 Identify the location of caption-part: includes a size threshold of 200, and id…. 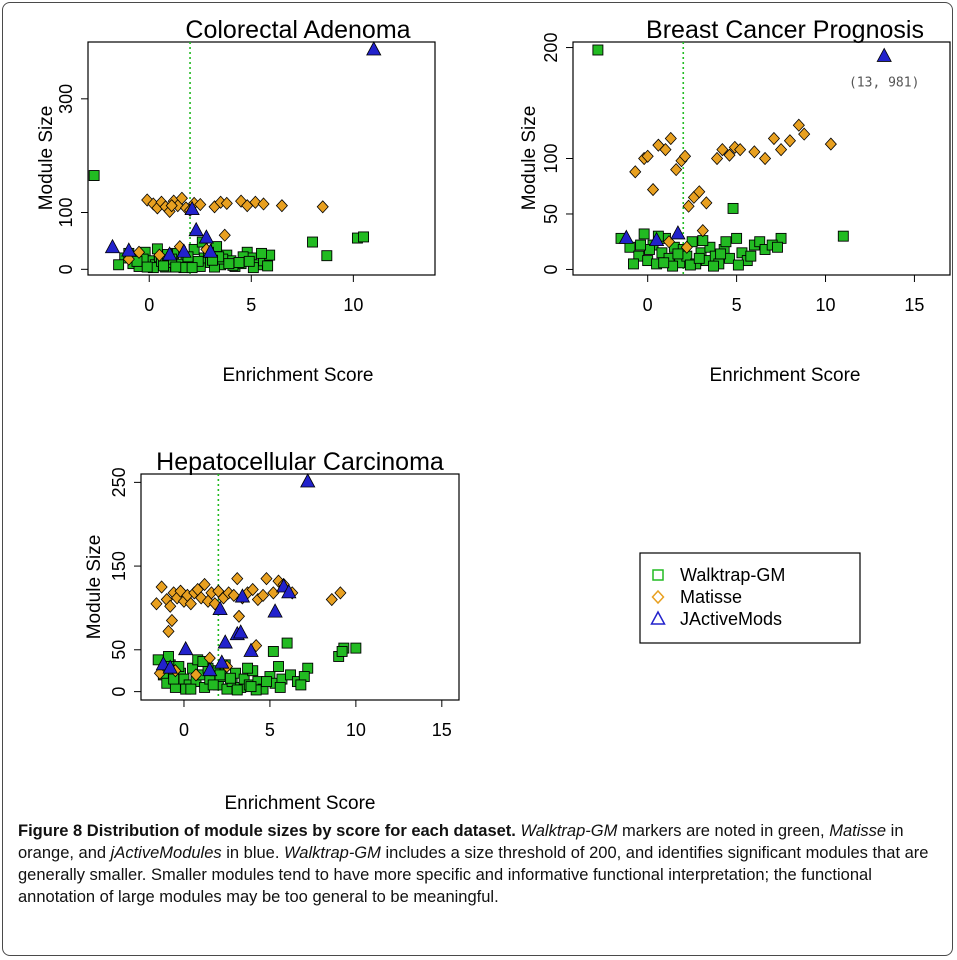
(473, 875).